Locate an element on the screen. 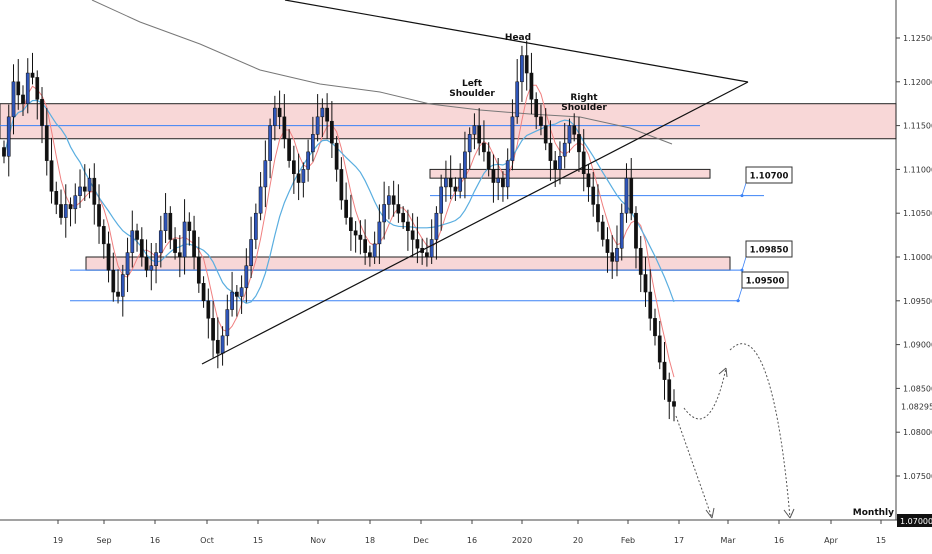  y-tick-label: 1.10500 is located at coordinates (917, 213).